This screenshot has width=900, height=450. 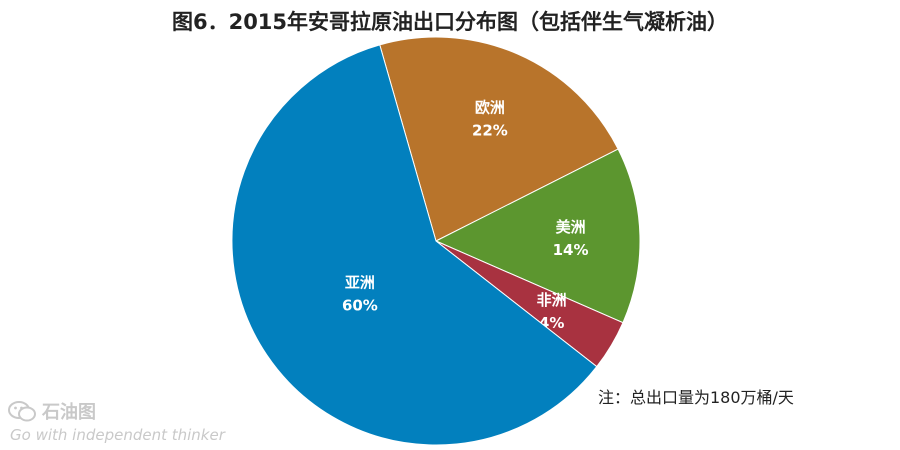 What do you see at coordinates (117, 435) in the screenshot?
I see `watermark-slogan: Go with independent thinker` at bounding box center [117, 435].